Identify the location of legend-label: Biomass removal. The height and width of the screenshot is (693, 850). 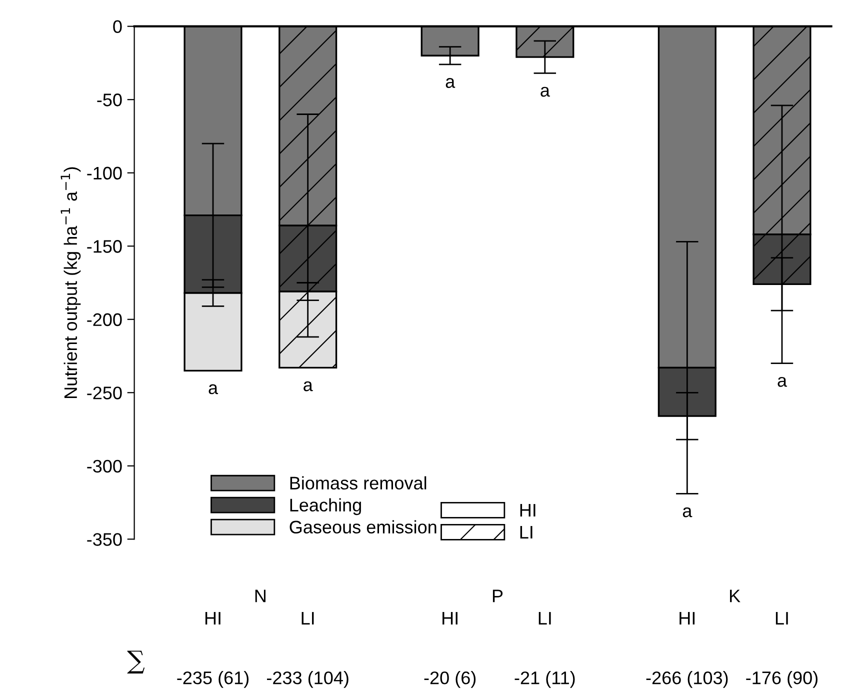
(358, 483).